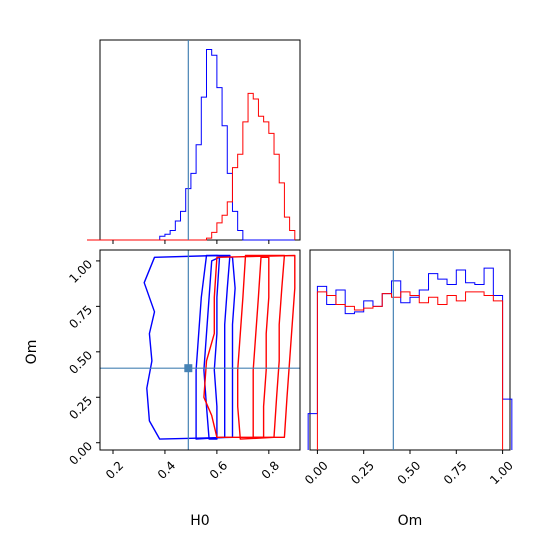  I want to click on contour-x-tick-label-0: 0.2, so click(114, 469).